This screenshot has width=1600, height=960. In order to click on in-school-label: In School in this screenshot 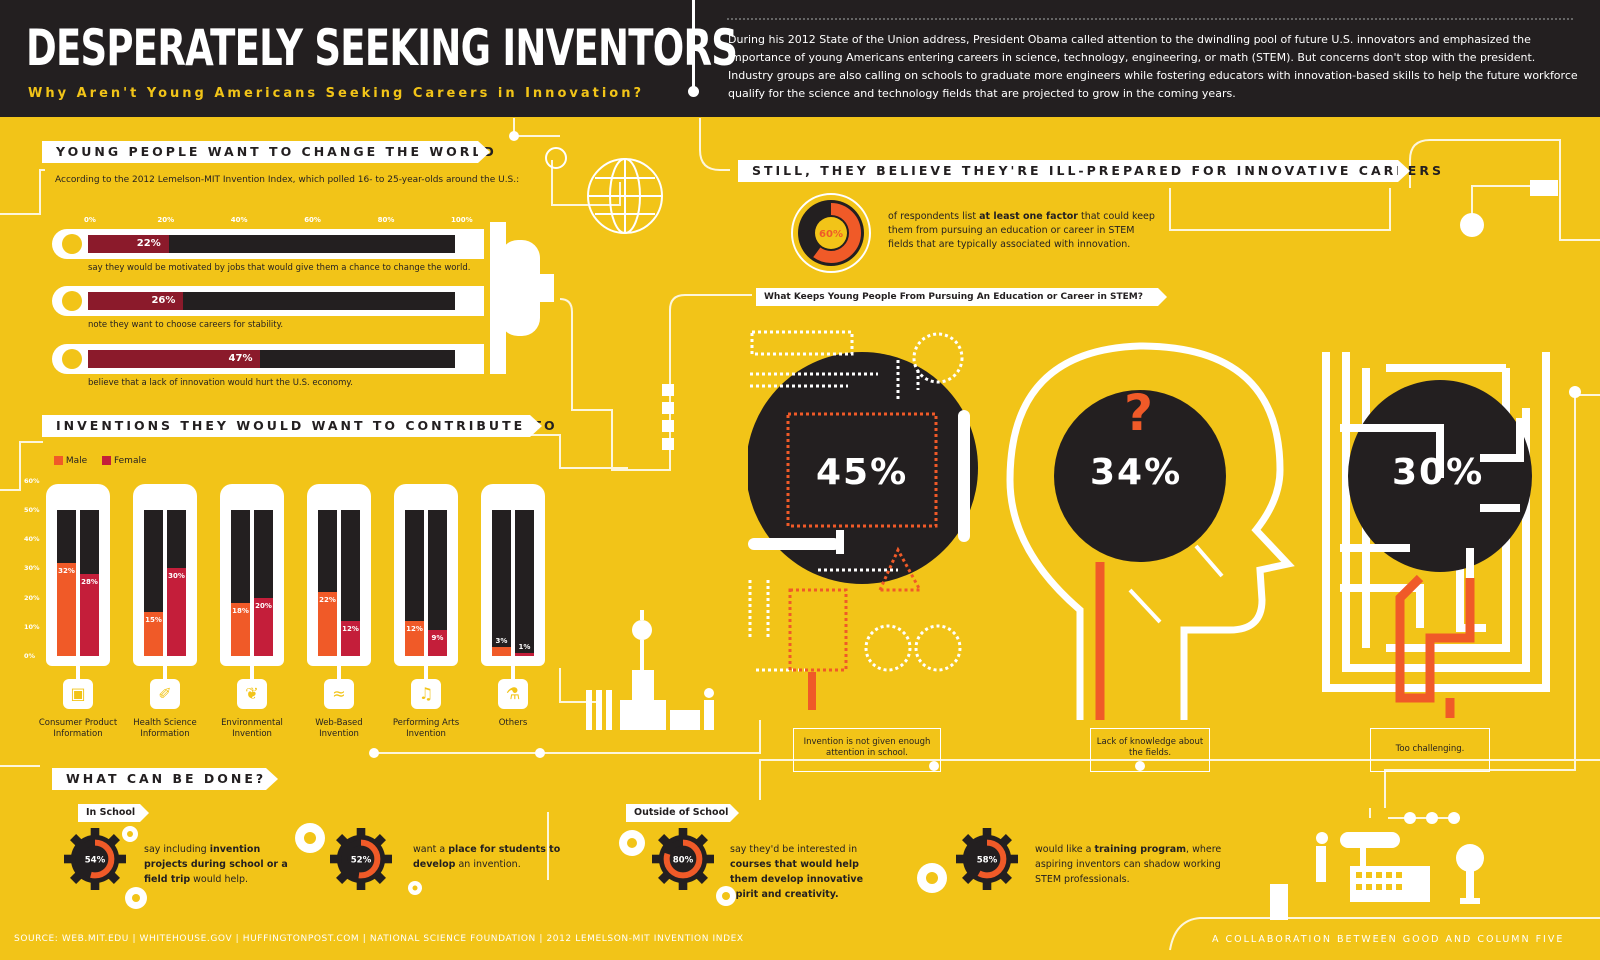, I will do `click(113, 813)`.